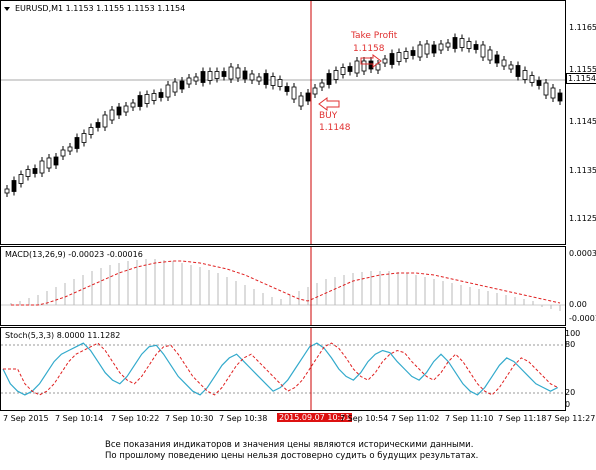 The height and width of the screenshot is (470, 596). I want to click on price-tick-5: 1.1125, so click(582, 218).